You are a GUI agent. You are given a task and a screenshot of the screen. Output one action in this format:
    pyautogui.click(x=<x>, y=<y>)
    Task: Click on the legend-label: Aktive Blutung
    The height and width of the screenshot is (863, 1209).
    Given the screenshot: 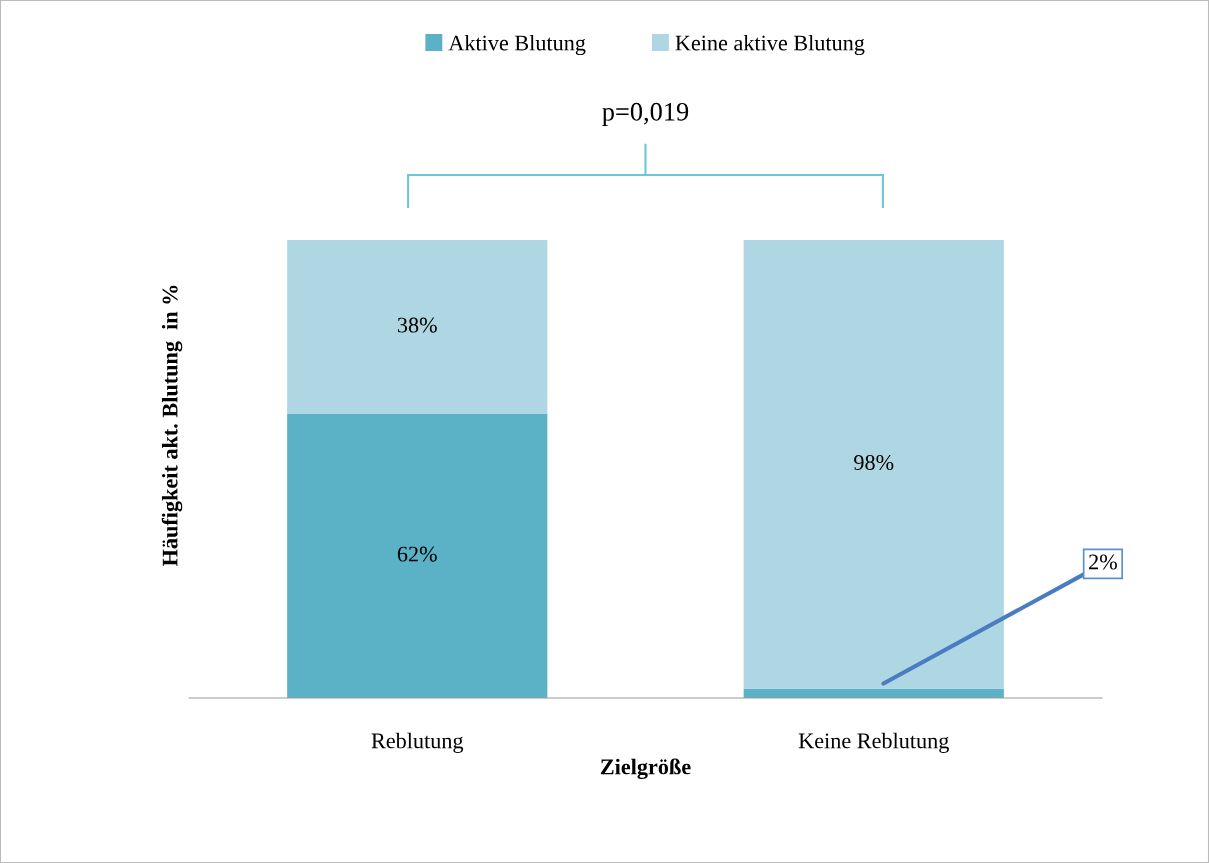 What is the action you would take?
    pyautogui.click(x=517, y=45)
    